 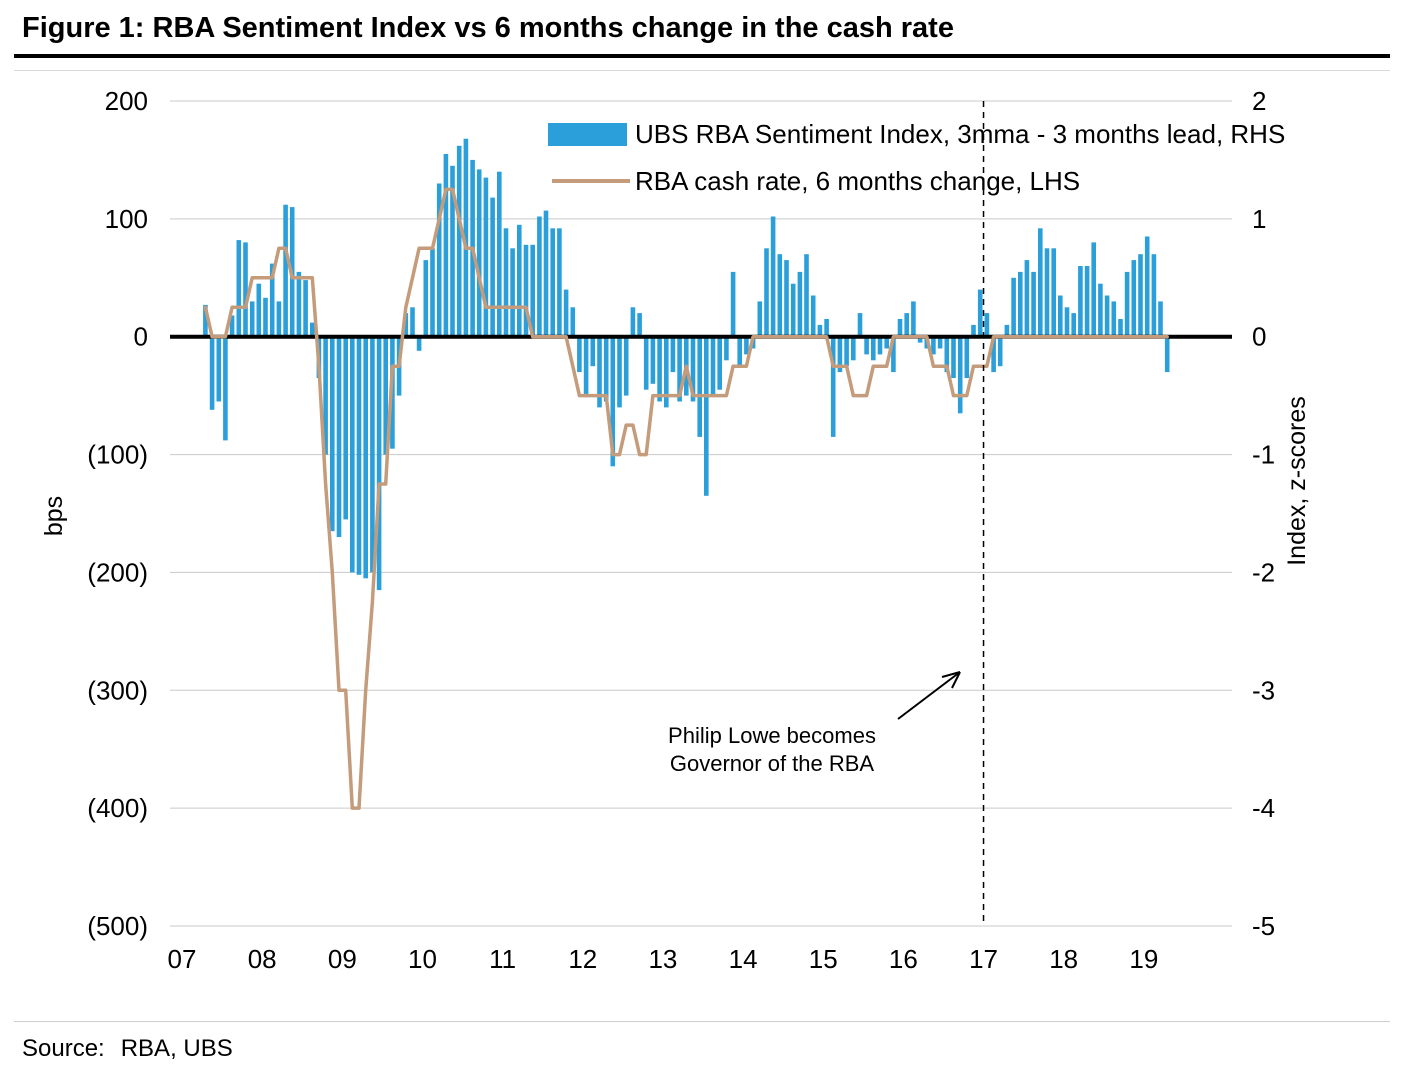 What do you see at coordinates (262, 959) in the screenshot?
I see `svg-text: 08` at bounding box center [262, 959].